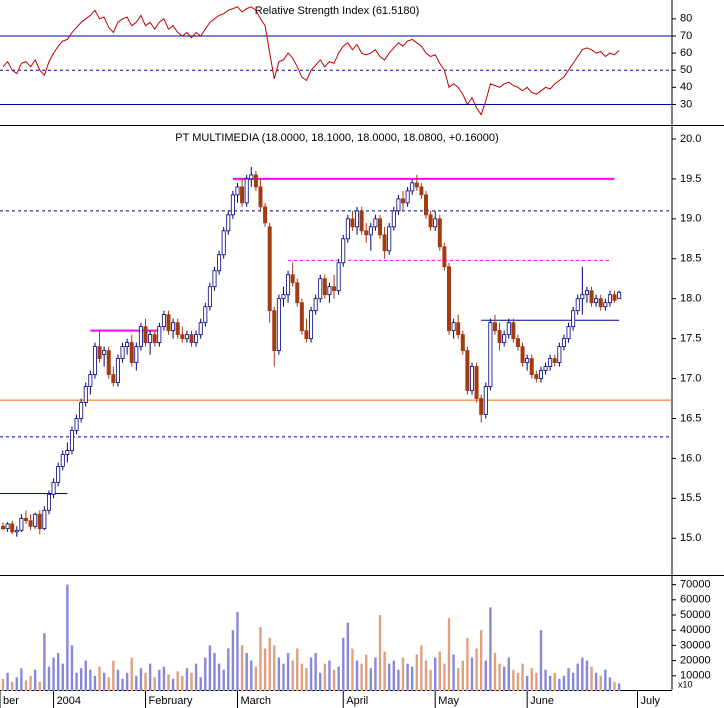 This screenshot has width=724, height=708. I want to click on y-tick-label: 50, so click(686, 70).